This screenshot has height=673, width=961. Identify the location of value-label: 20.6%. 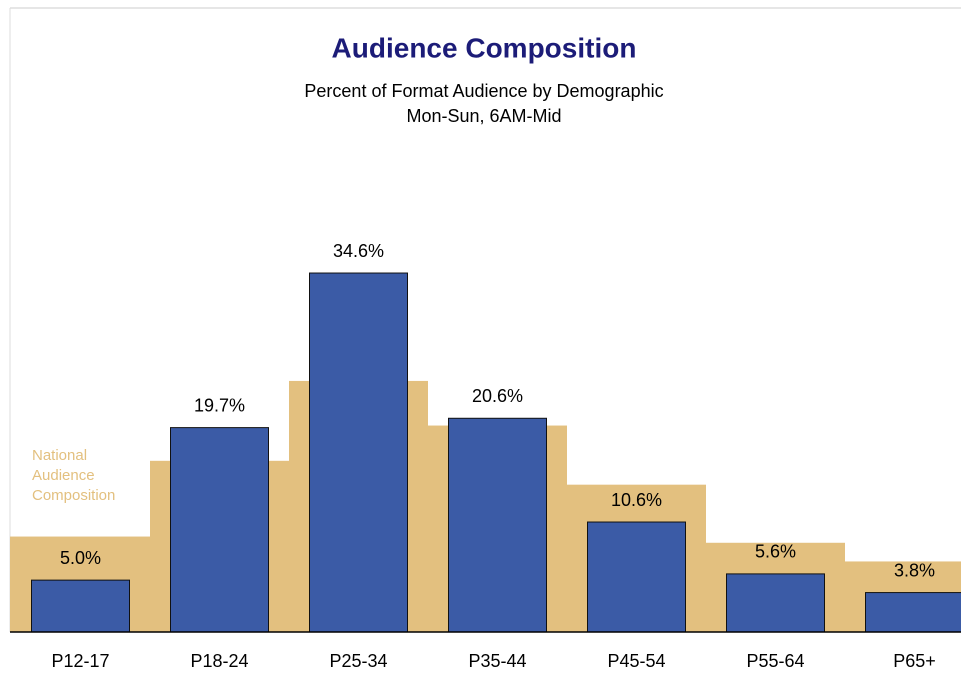
(497, 396).